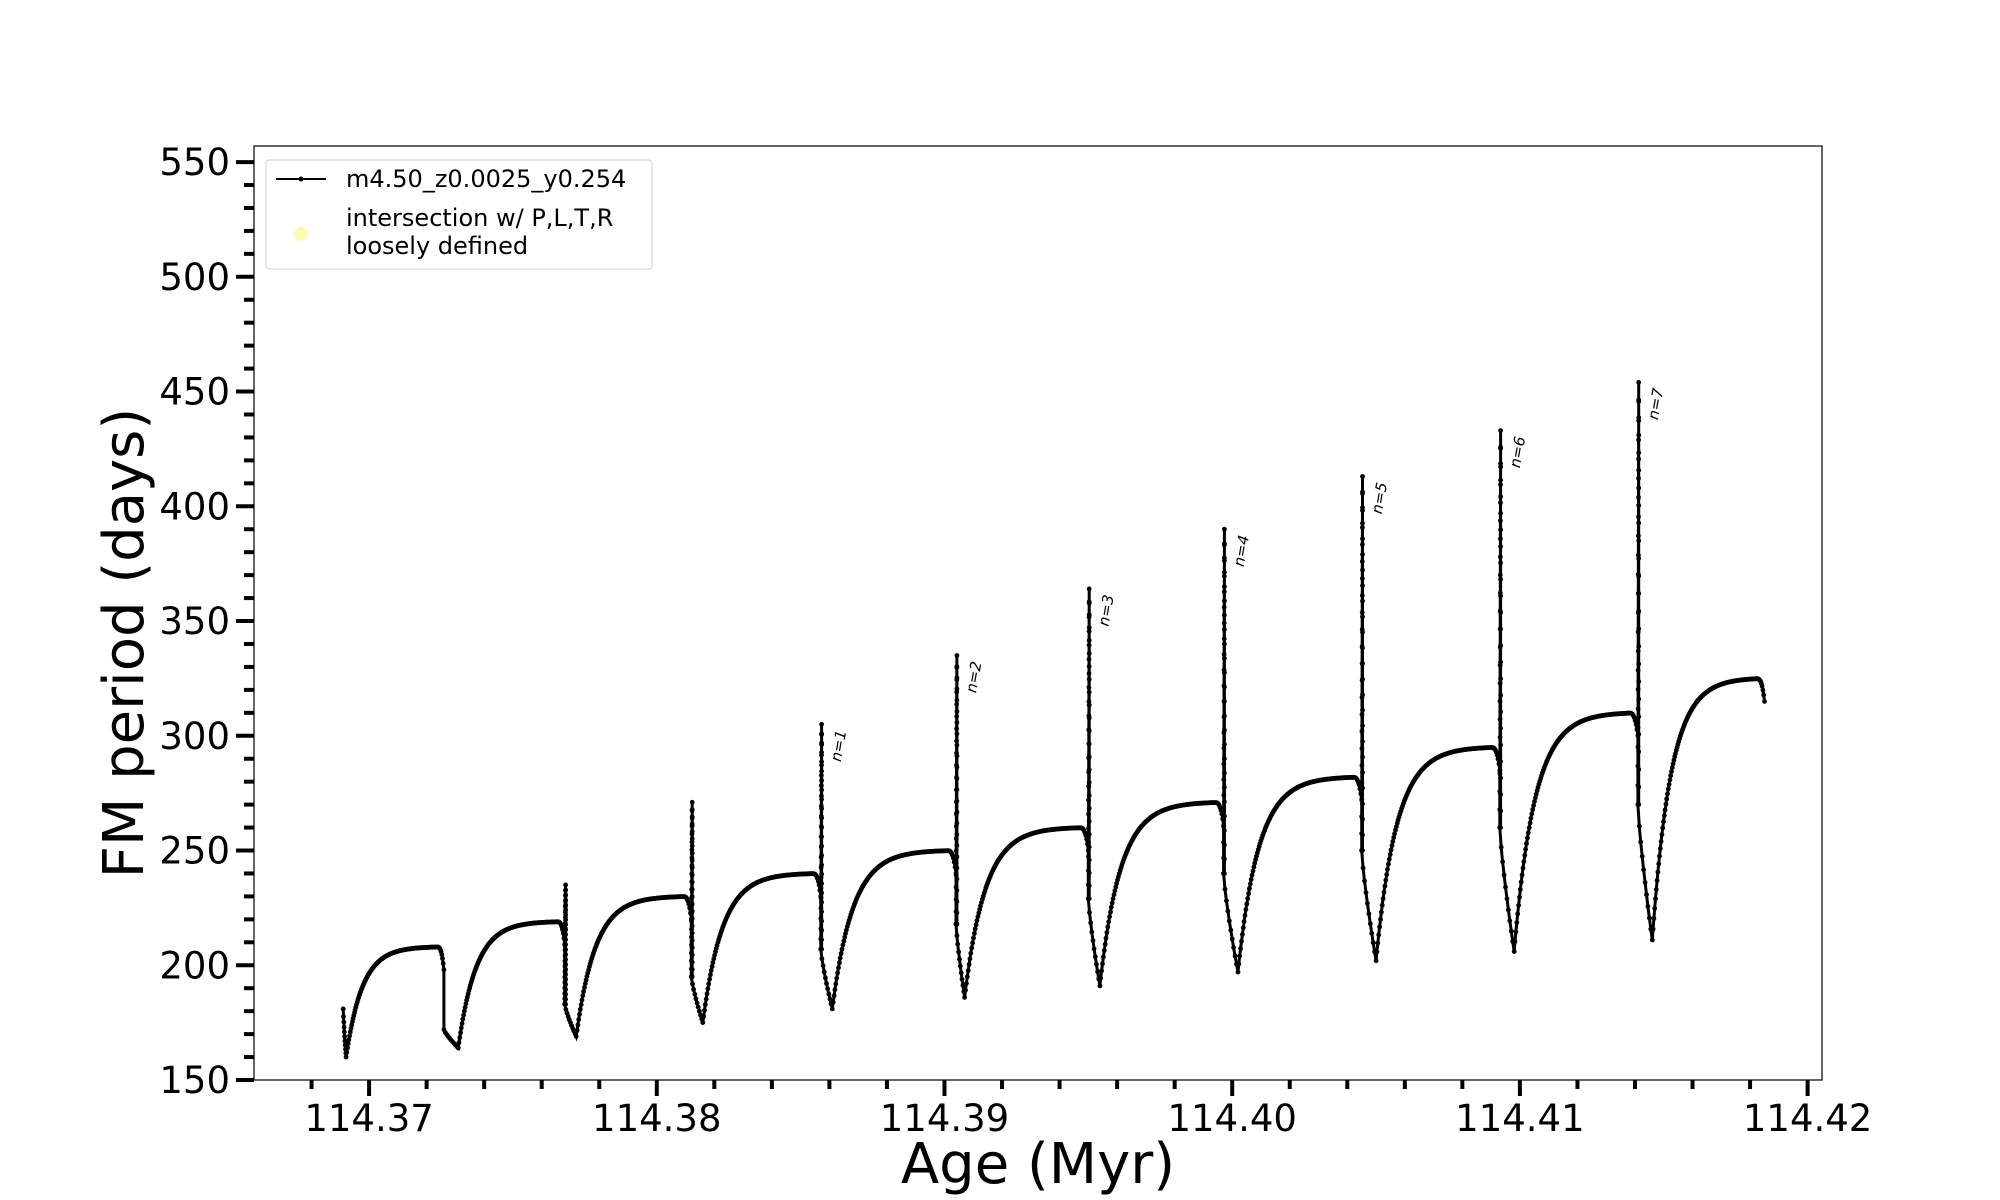 This screenshot has height=1200, width=2000. What do you see at coordinates (301, 234) in the screenshot?
I see `legend-marker-swatch` at bounding box center [301, 234].